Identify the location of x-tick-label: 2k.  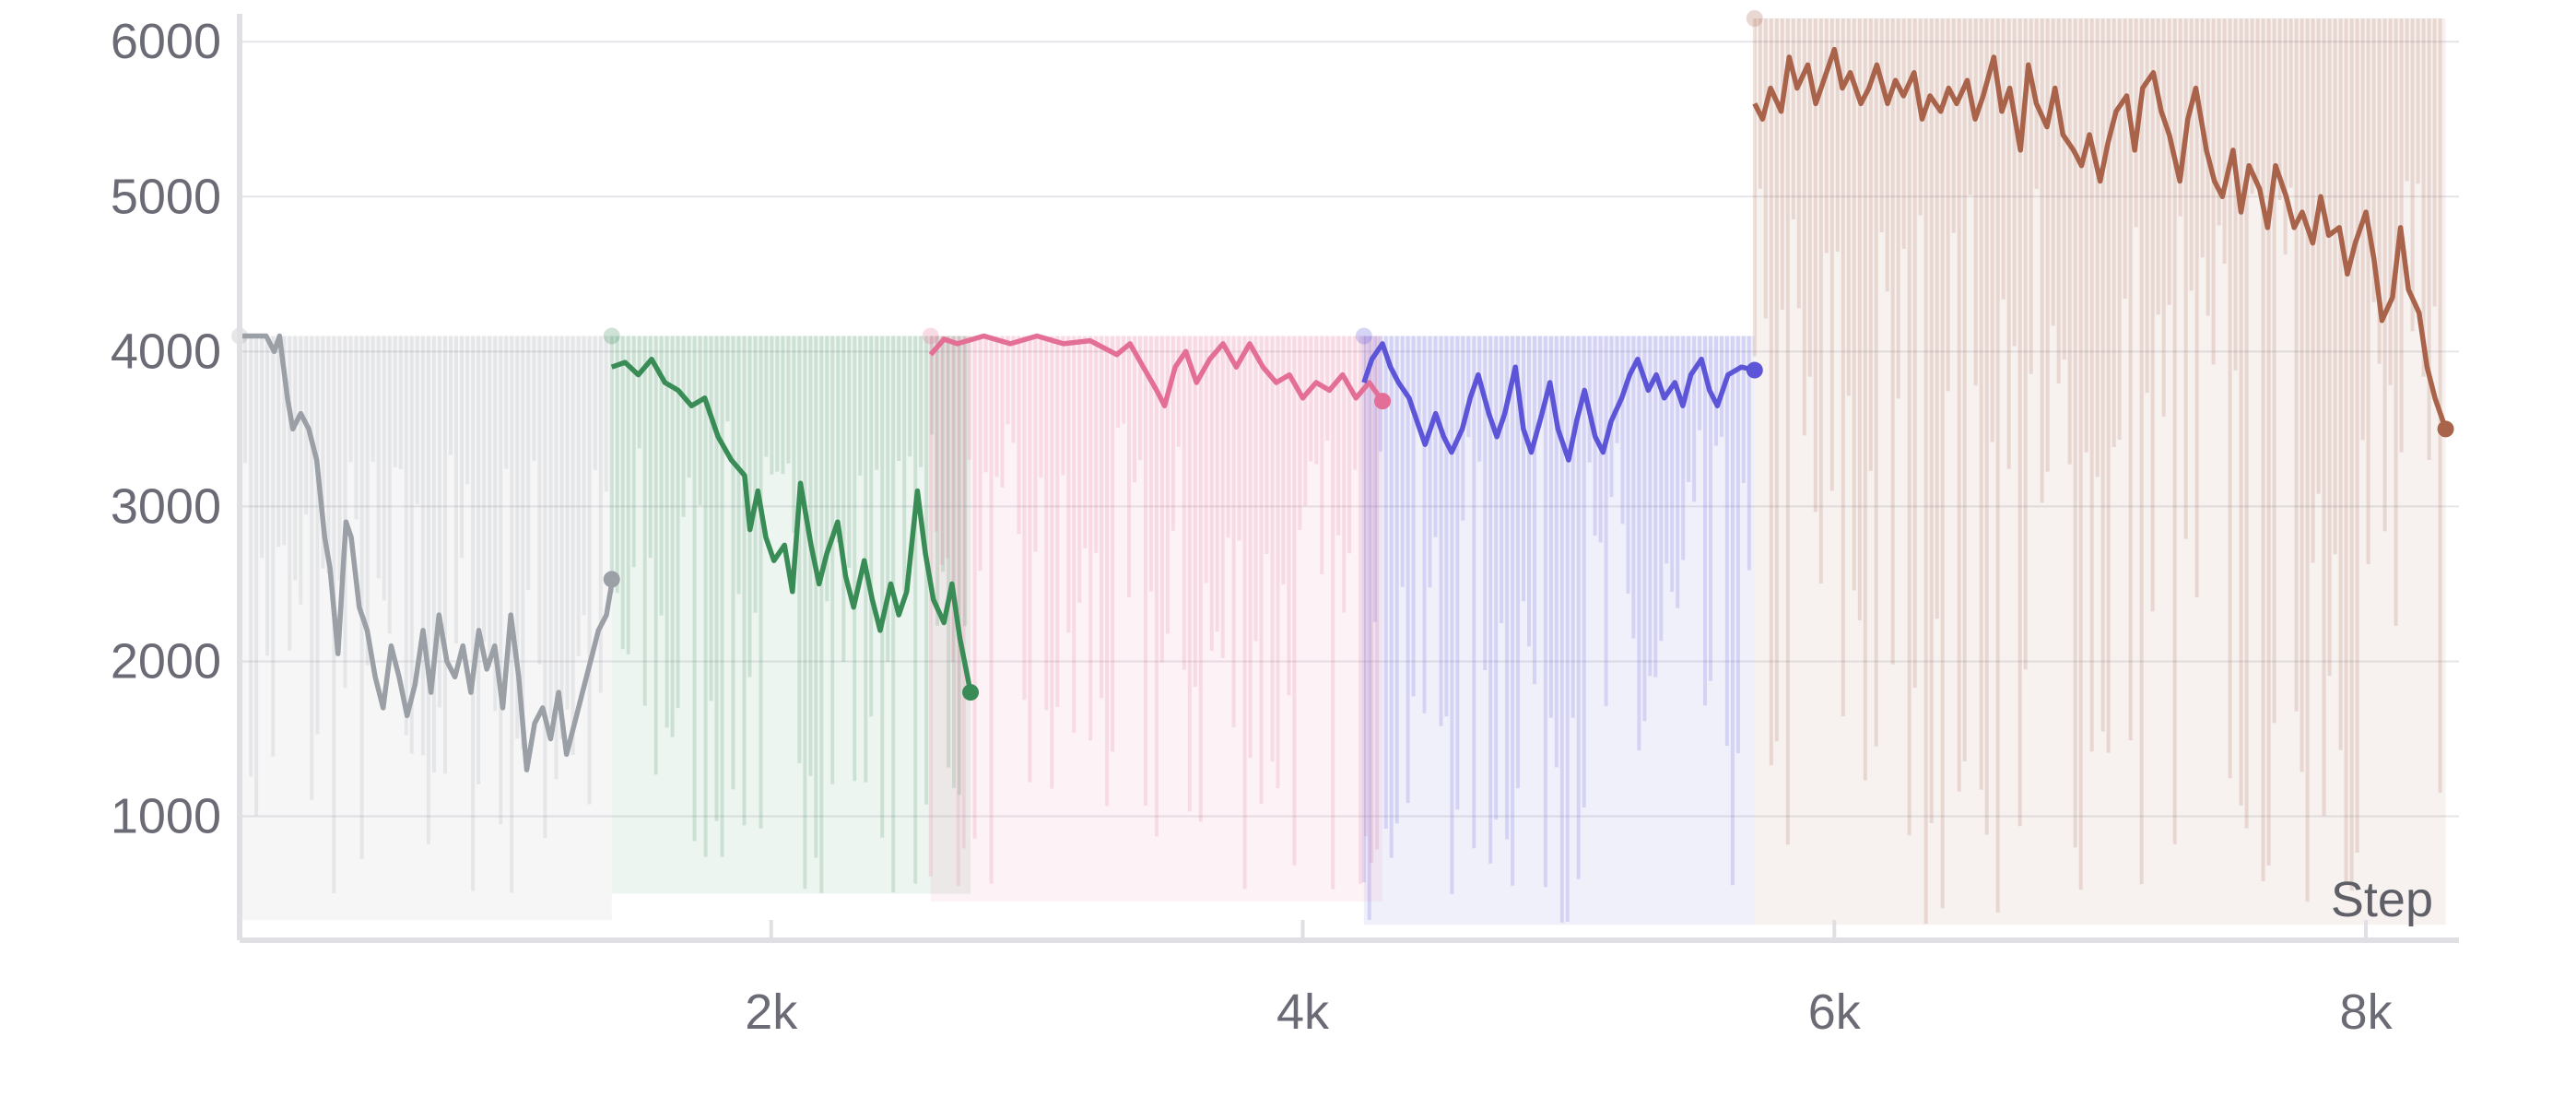
(771, 1012).